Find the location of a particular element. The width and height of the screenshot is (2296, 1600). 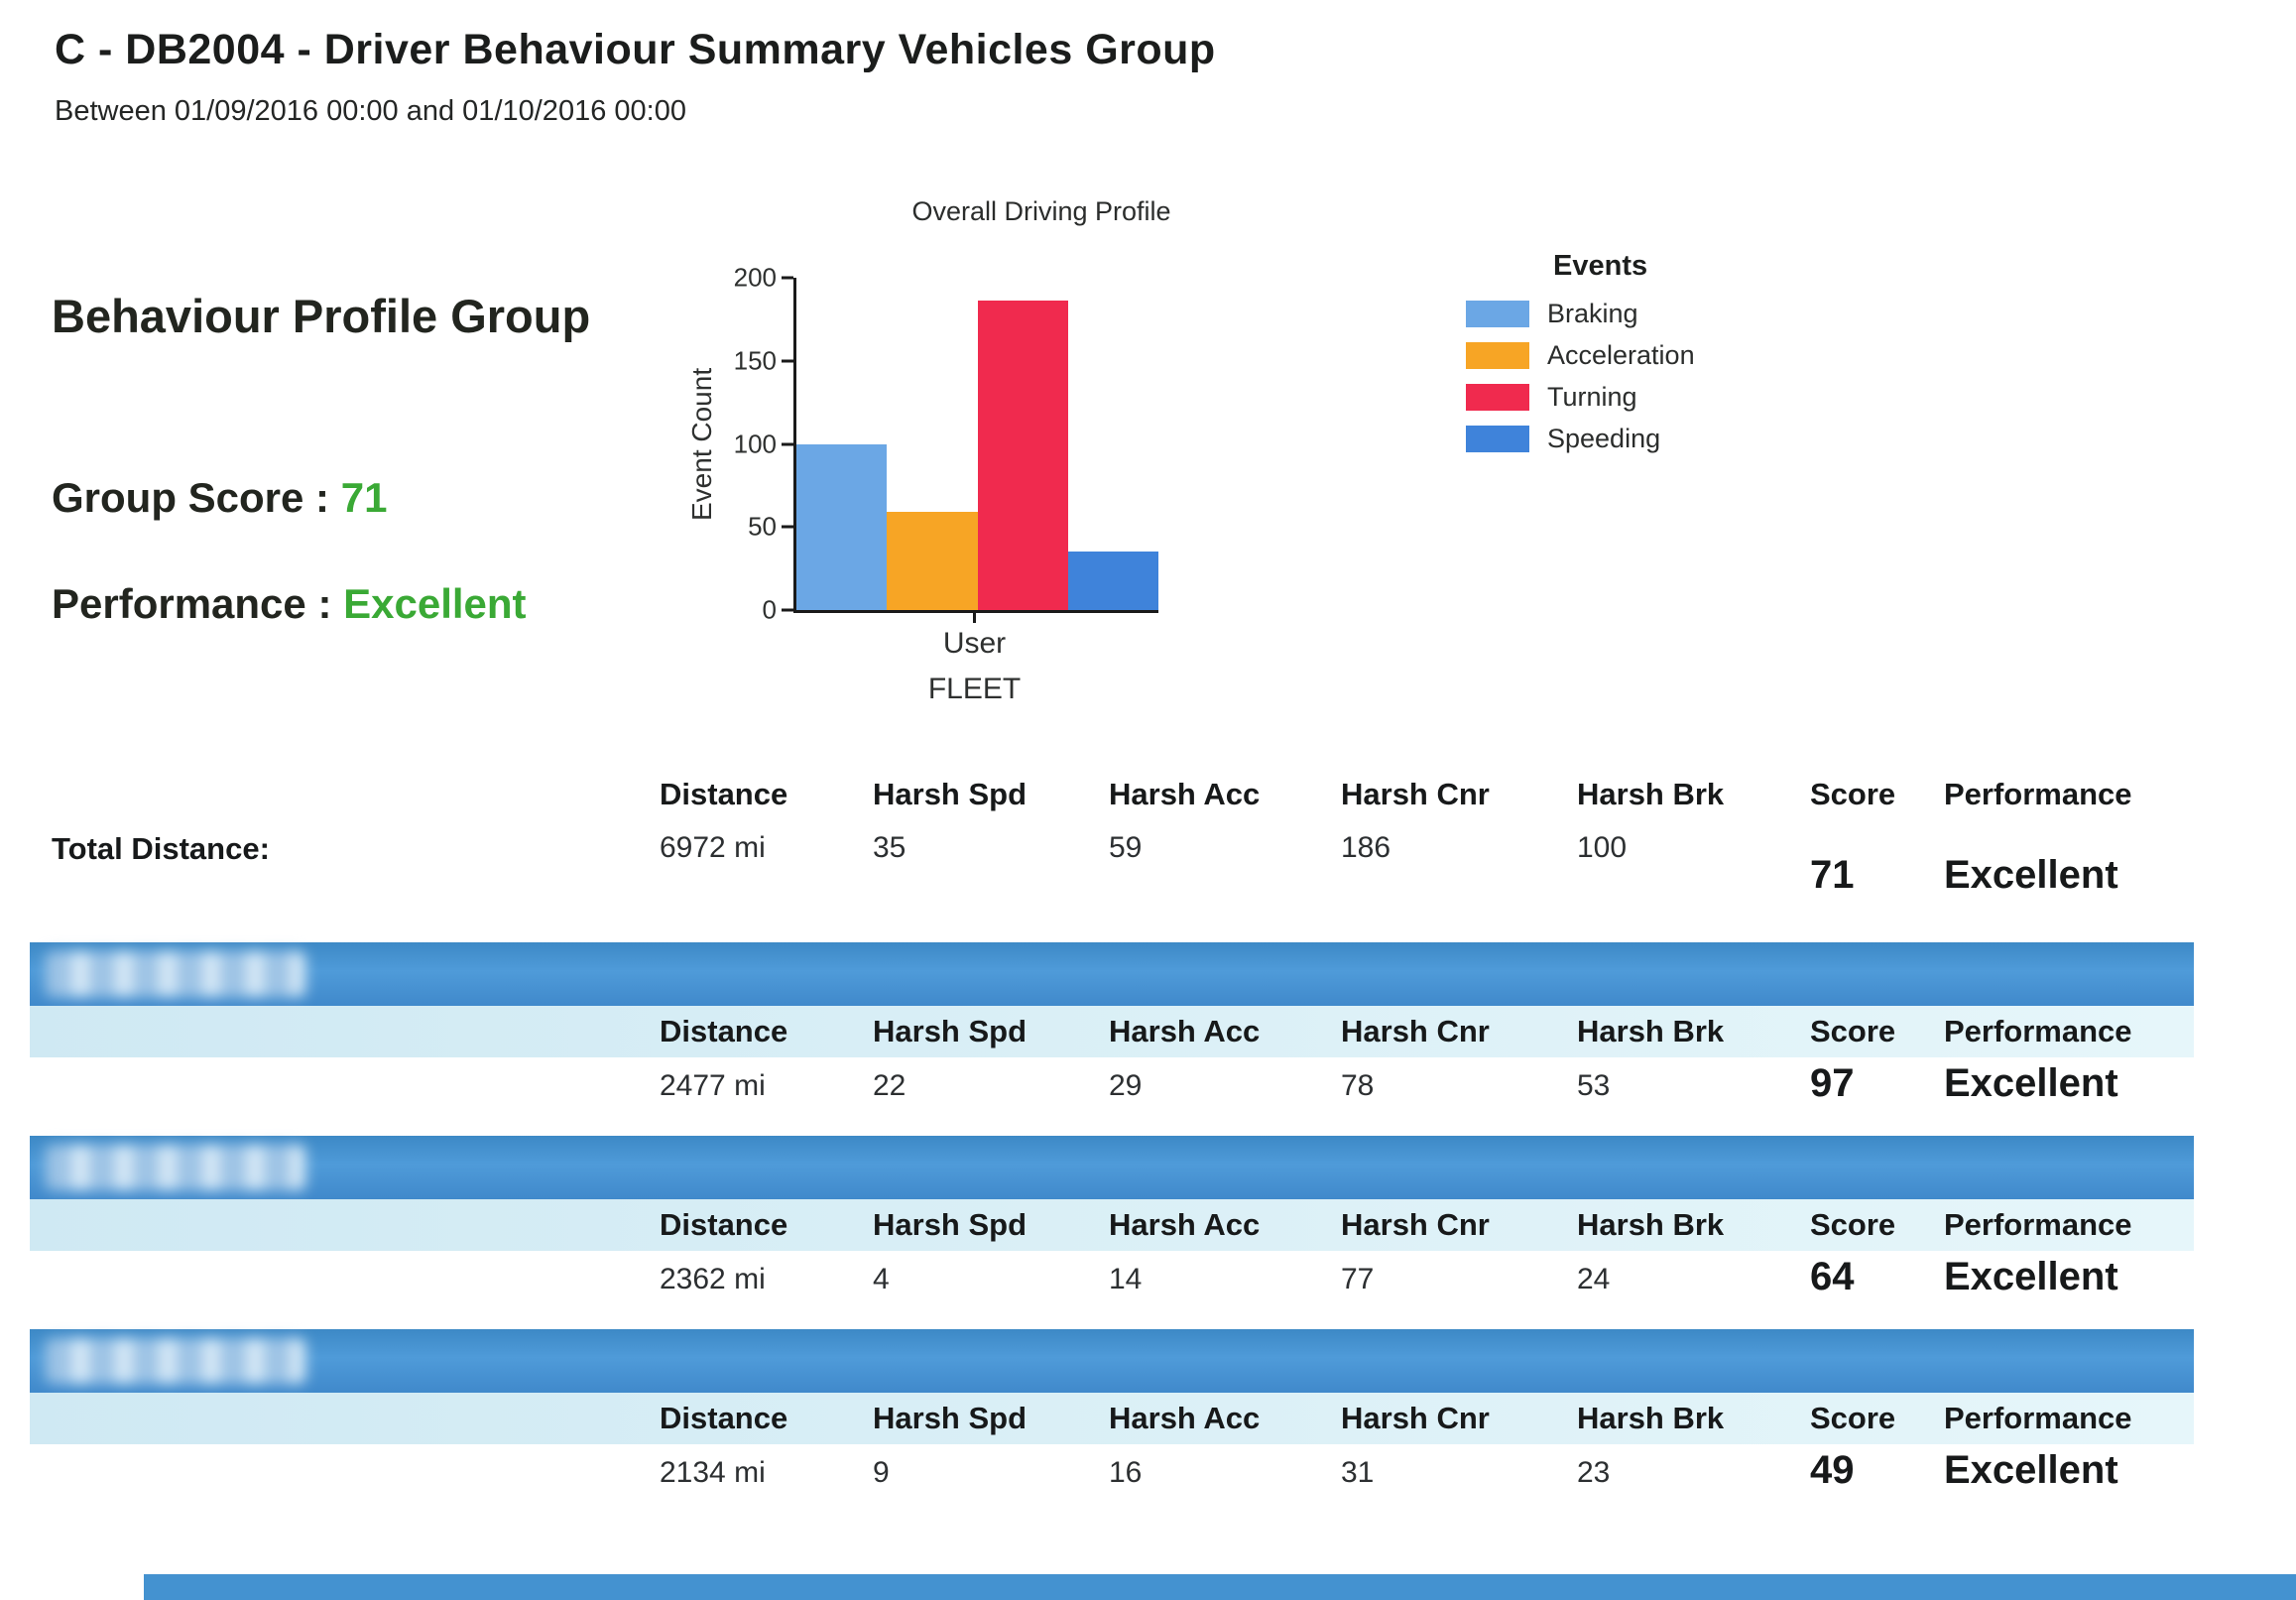

vehicle-distance: 2134 mi is located at coordinates (713, 1472).